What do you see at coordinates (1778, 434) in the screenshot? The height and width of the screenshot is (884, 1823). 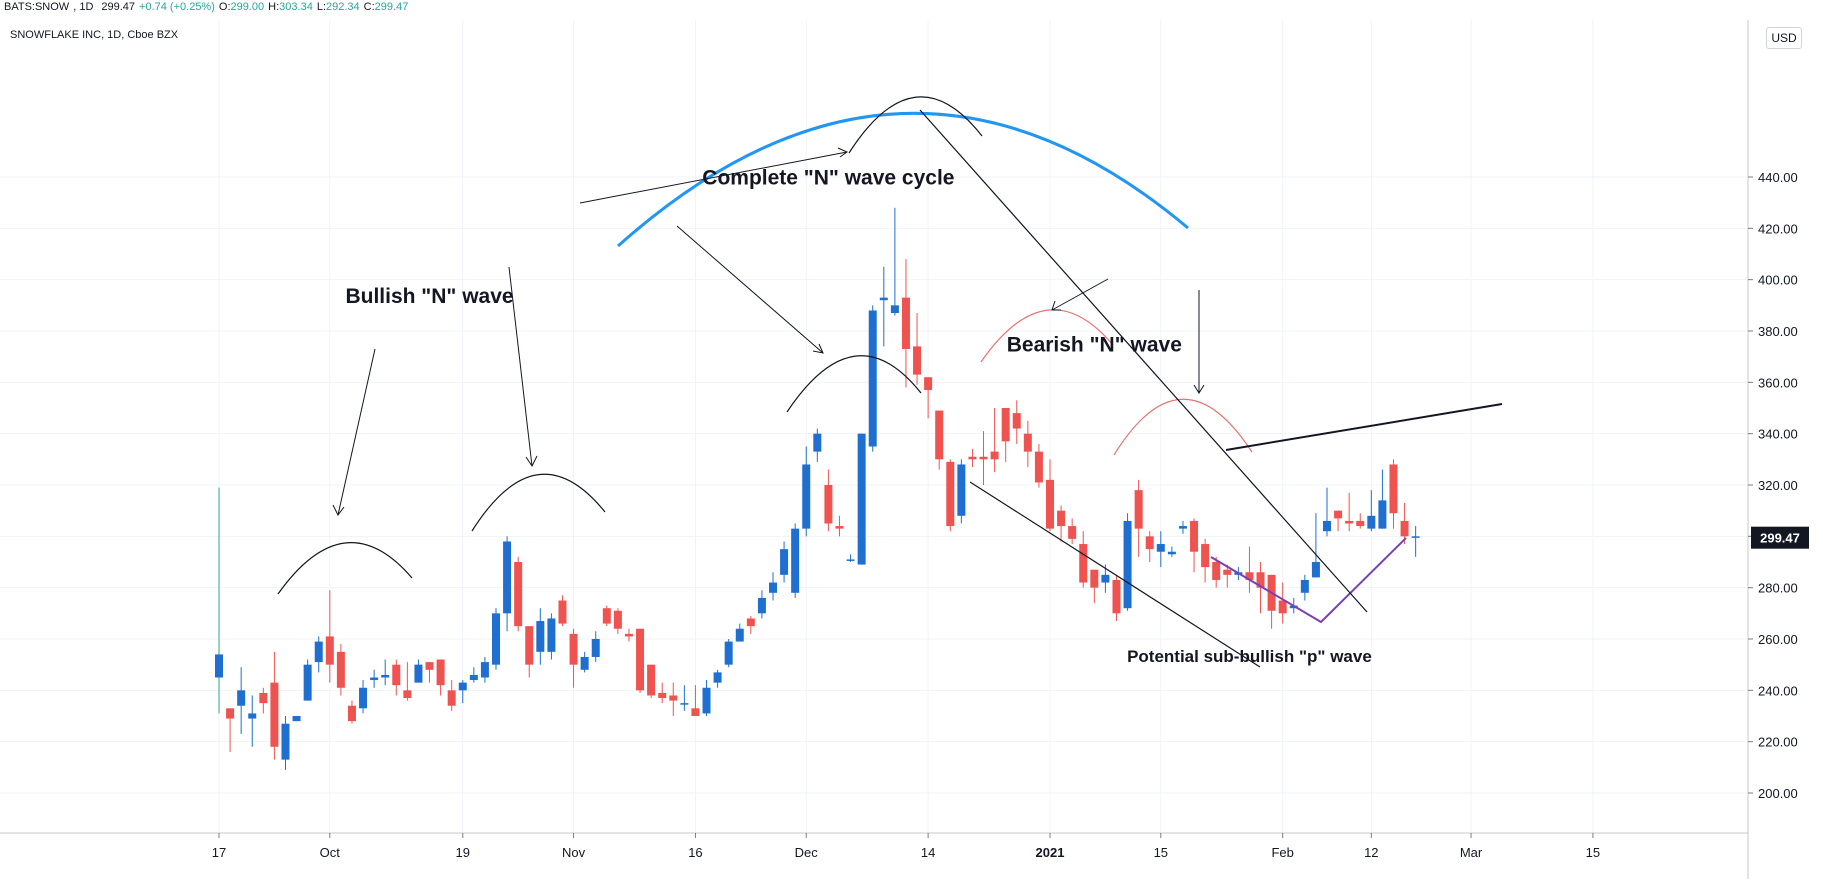 I see `price-tick-label: 340.00` at bounding box center [1778, 434].